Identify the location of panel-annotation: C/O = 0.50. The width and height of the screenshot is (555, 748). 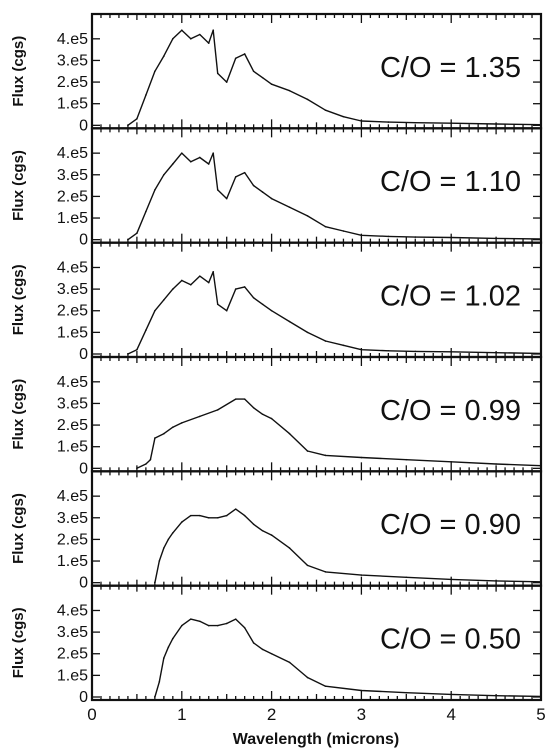
(450, 640).